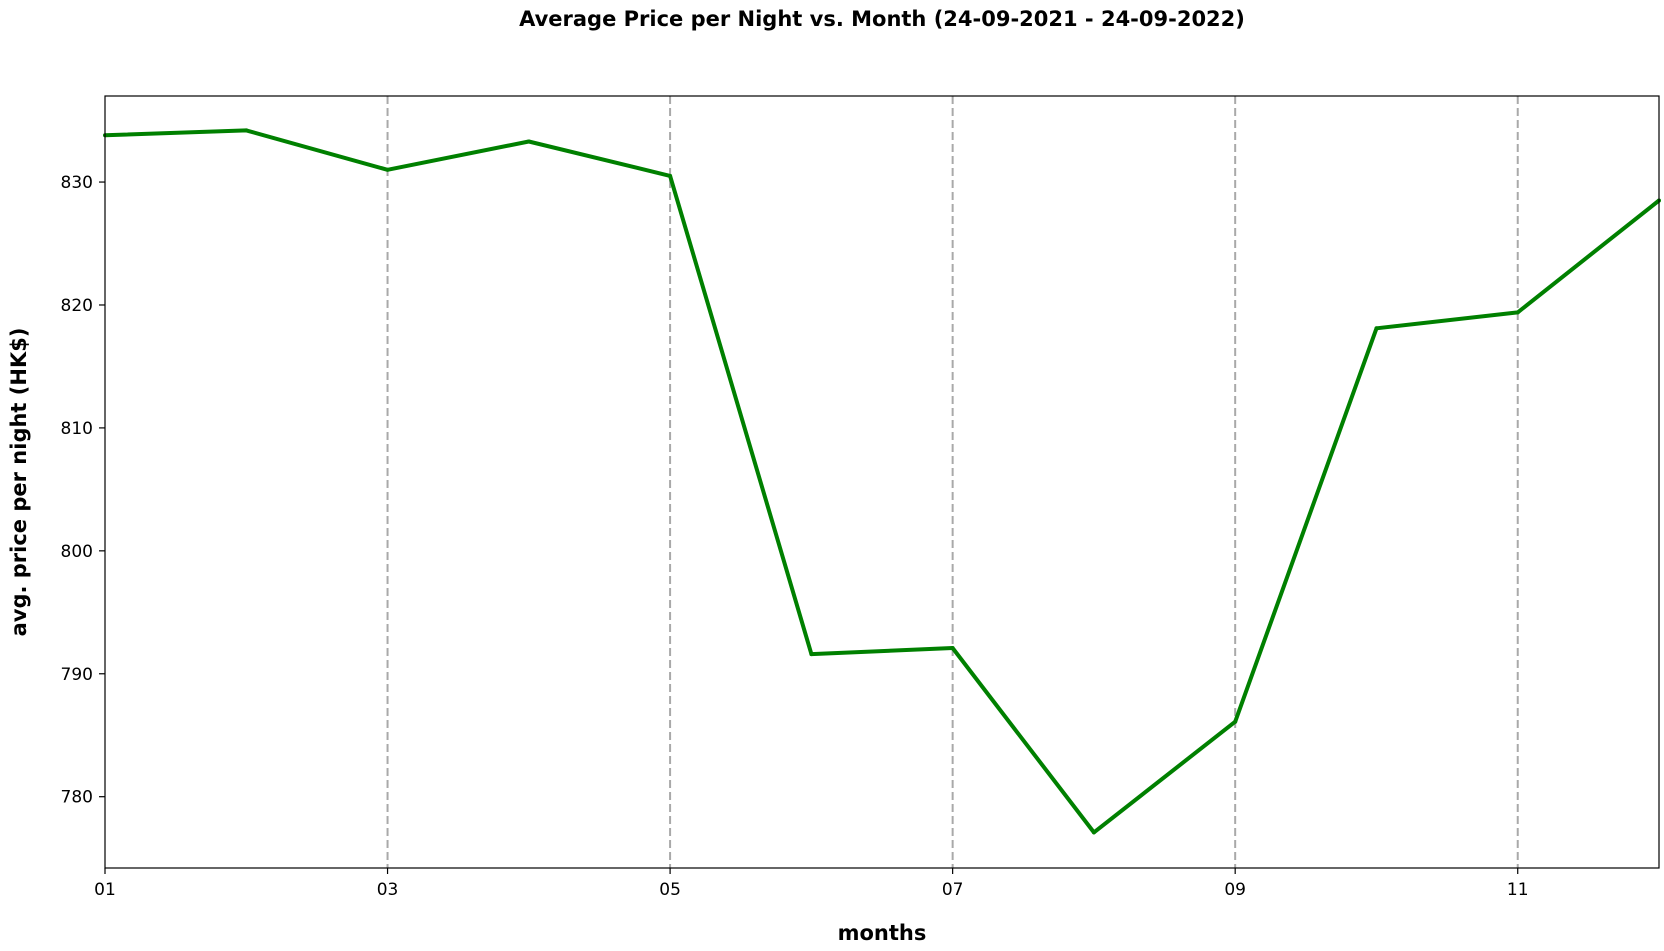 The height and width of the screenshot is (951, 1664). I want to click on y-tick-label-830: 830, so click(77, 183).